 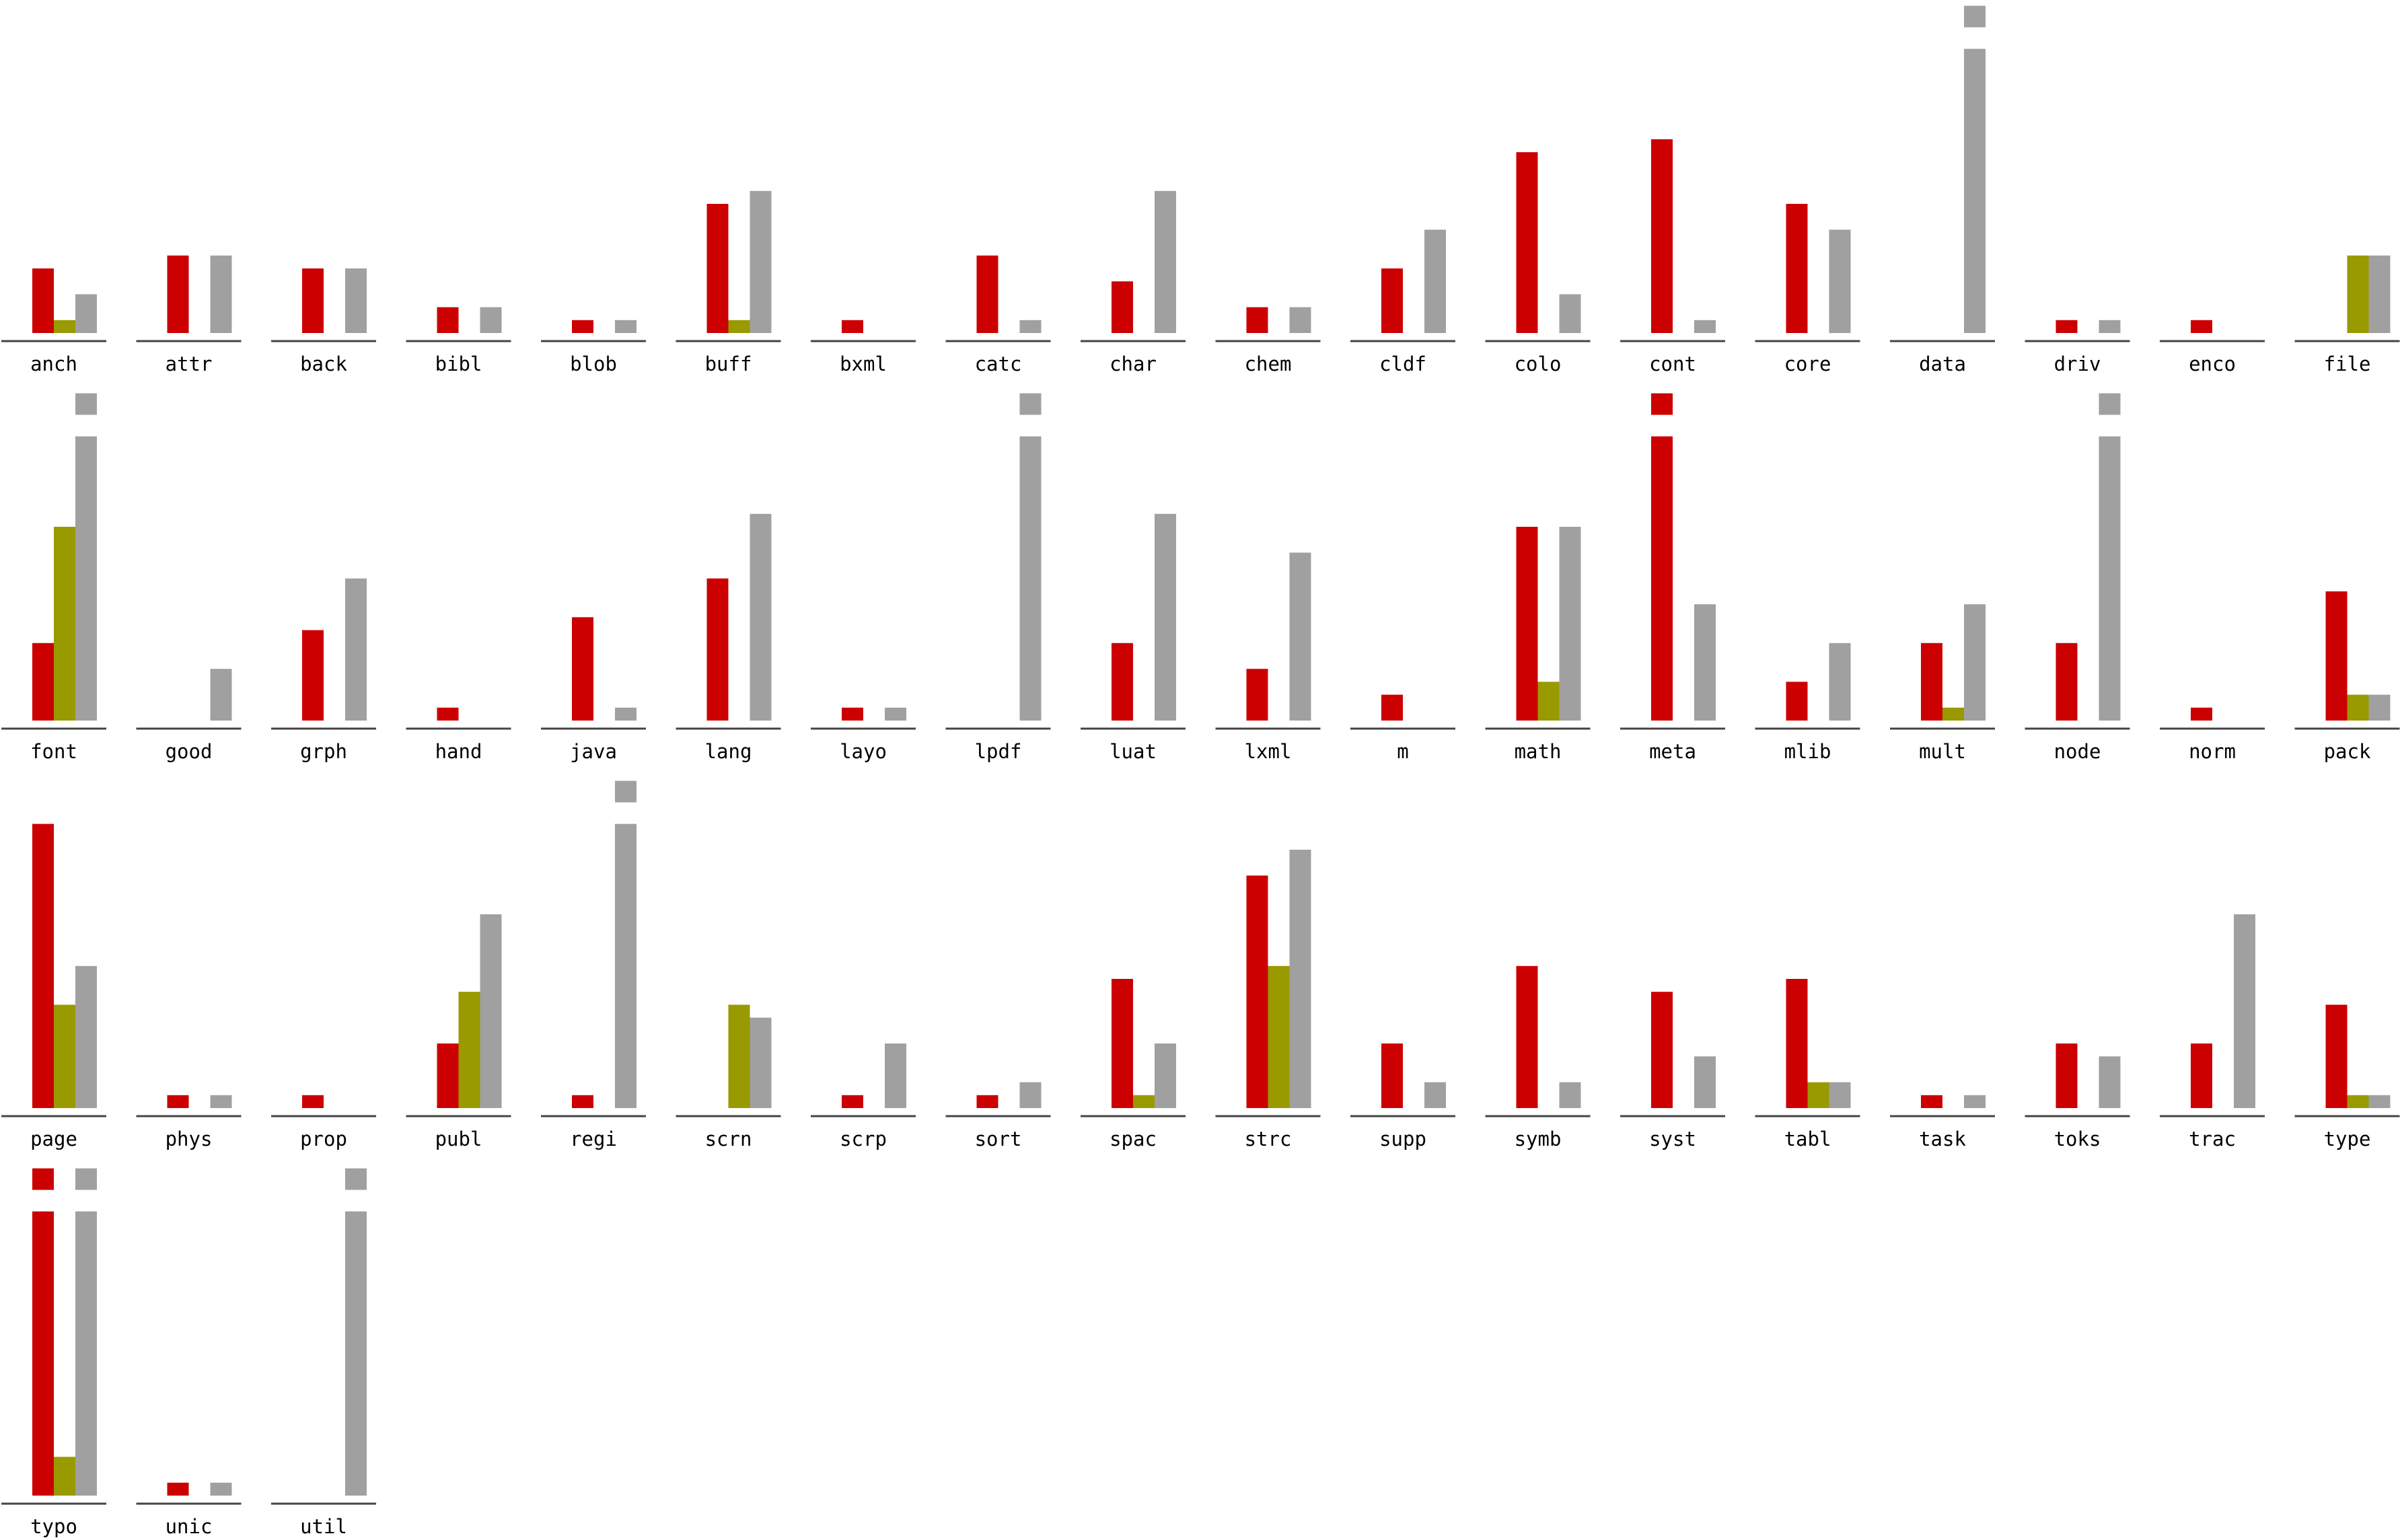 What do you see at coordinates (1403, 751) in the screenshot?
I see `tick-label-m: m` at bounding box center [1403, 751].